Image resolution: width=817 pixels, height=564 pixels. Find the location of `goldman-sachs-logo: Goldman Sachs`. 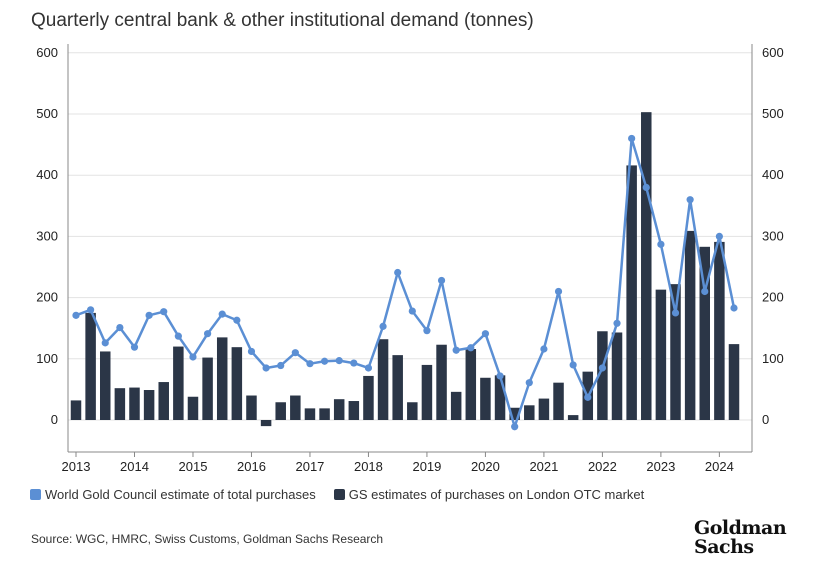

goldman-sachs-logo: Goldman Sachs is located at coordinates (740, 537).